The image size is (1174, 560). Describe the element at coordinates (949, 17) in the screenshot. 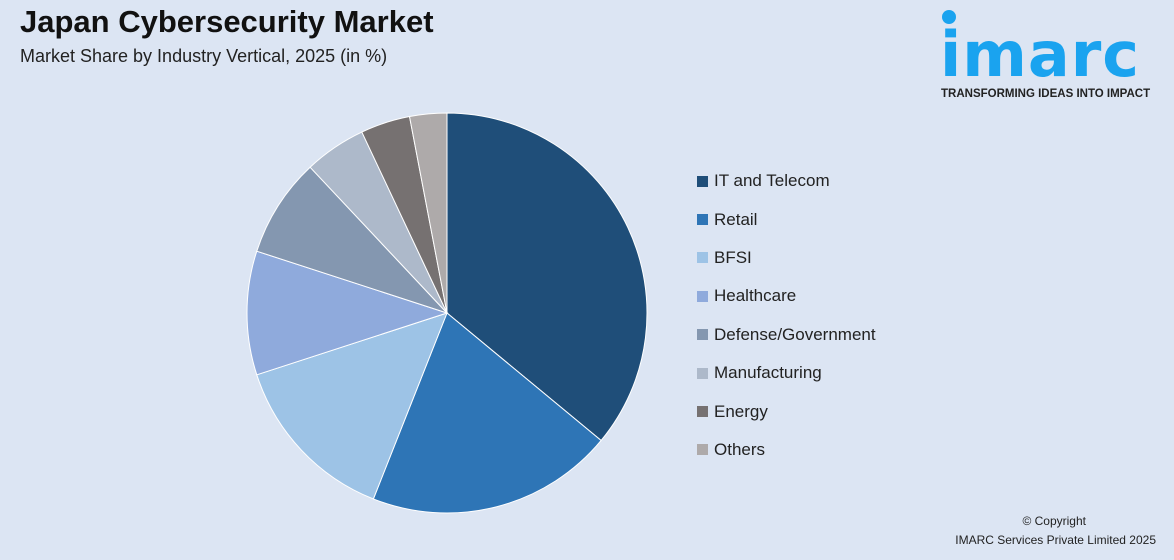

I see `logo-dot` at that location.